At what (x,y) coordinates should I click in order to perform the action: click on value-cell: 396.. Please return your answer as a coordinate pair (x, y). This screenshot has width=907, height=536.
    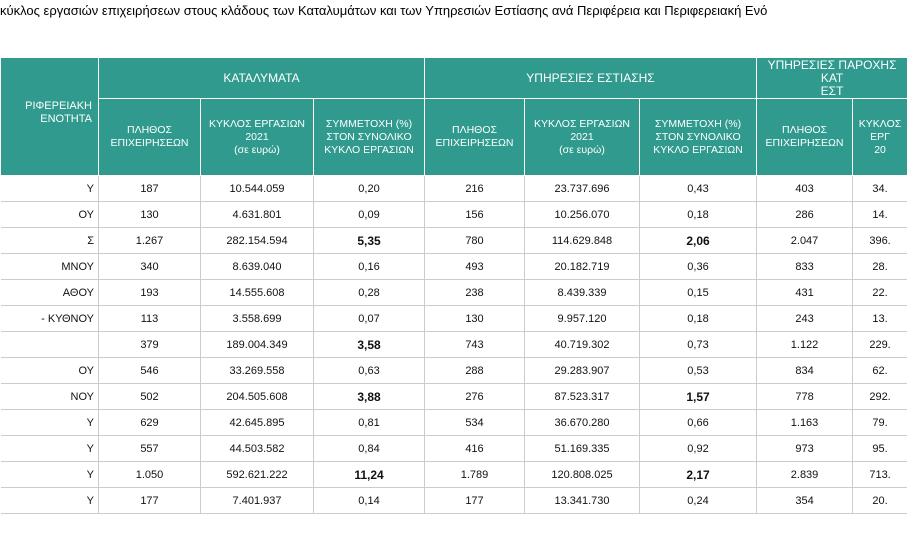
    Looking at the image, I should click on (879, 240).